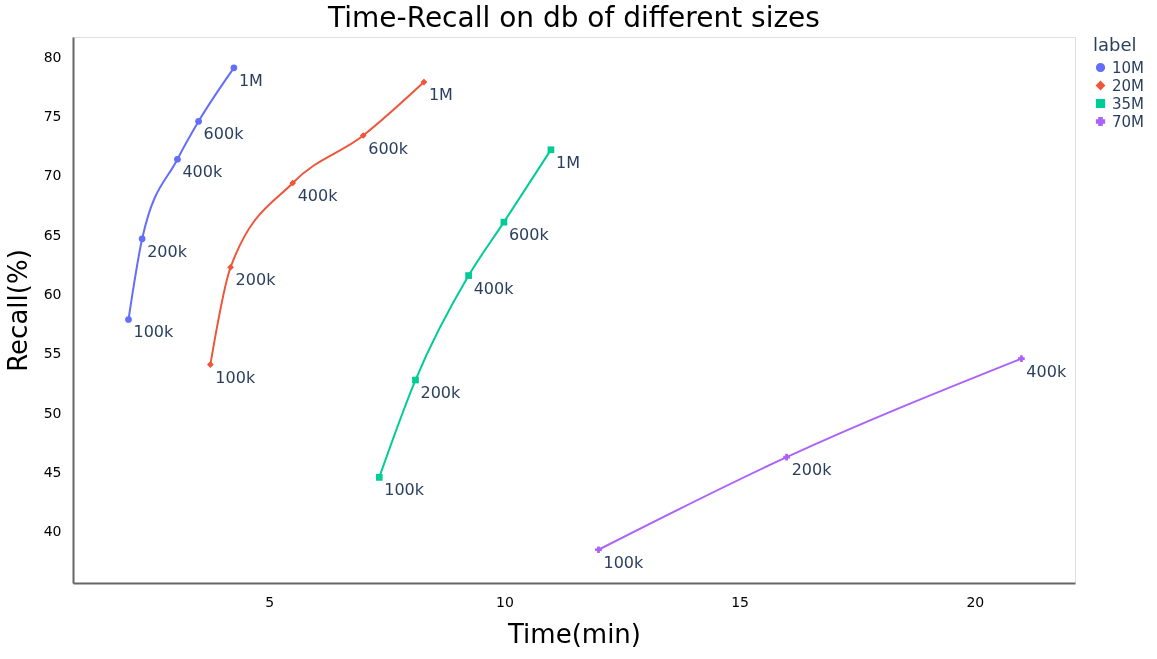  What do you see at coordinates (52, 412) in the screenshot?
I see `y-tick-label: 50` at bounding box center [52, 412].